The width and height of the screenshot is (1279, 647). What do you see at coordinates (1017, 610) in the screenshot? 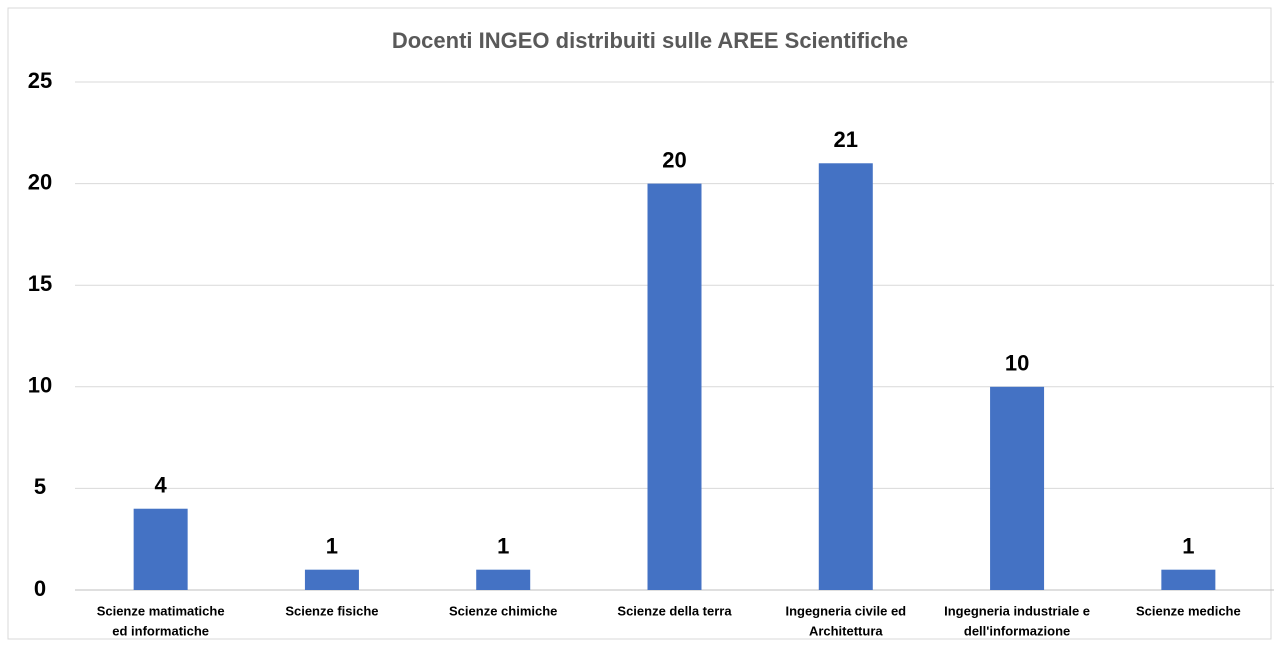
I see `x-tick-label: Ingegneria industriale e` at bounding box center [1017, 610].